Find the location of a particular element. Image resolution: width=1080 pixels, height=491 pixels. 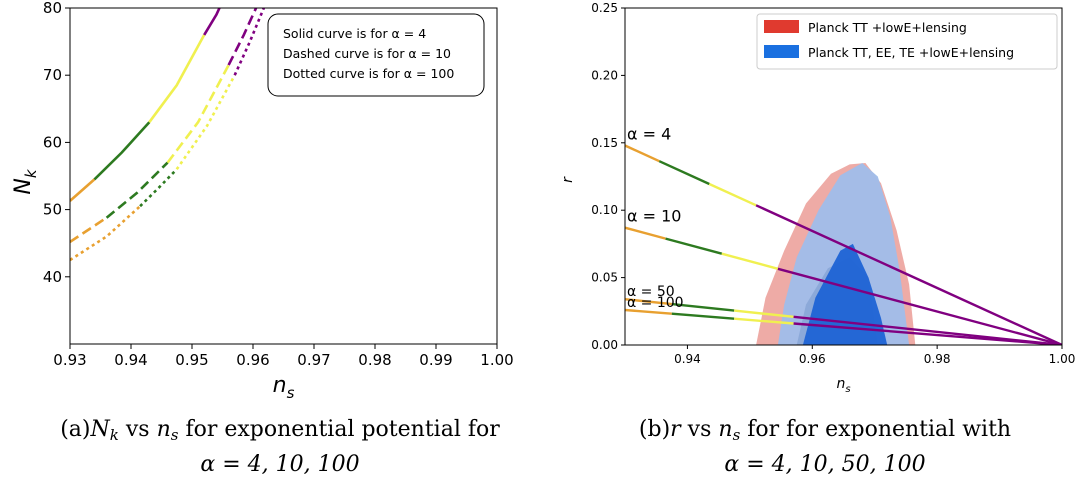

chart-b-legend-box is located at coordinates (907, 41).